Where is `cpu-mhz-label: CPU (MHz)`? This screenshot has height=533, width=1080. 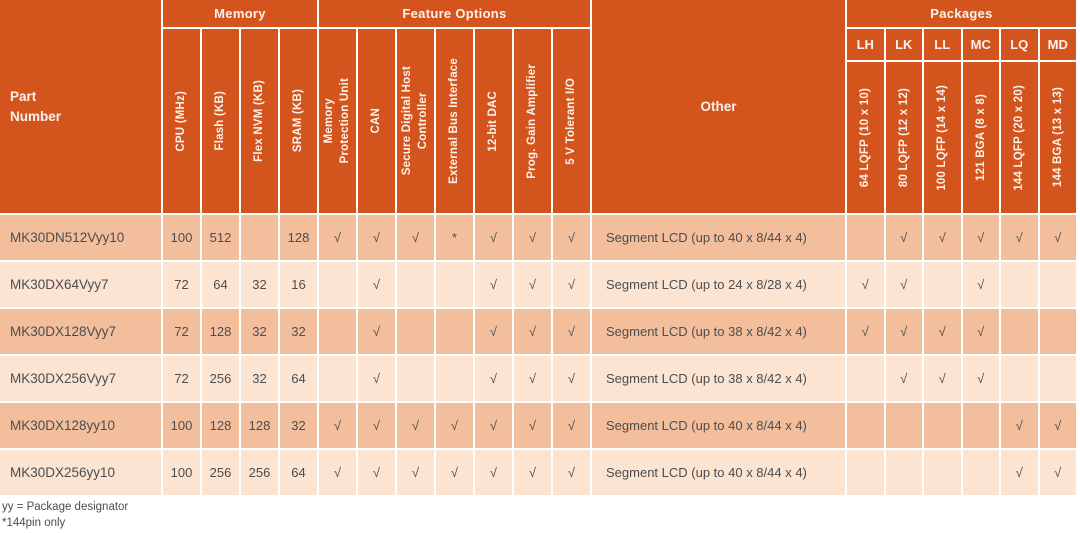
cpu-mhz-label: CPU (MHz) is located at coordinates (181, 121).